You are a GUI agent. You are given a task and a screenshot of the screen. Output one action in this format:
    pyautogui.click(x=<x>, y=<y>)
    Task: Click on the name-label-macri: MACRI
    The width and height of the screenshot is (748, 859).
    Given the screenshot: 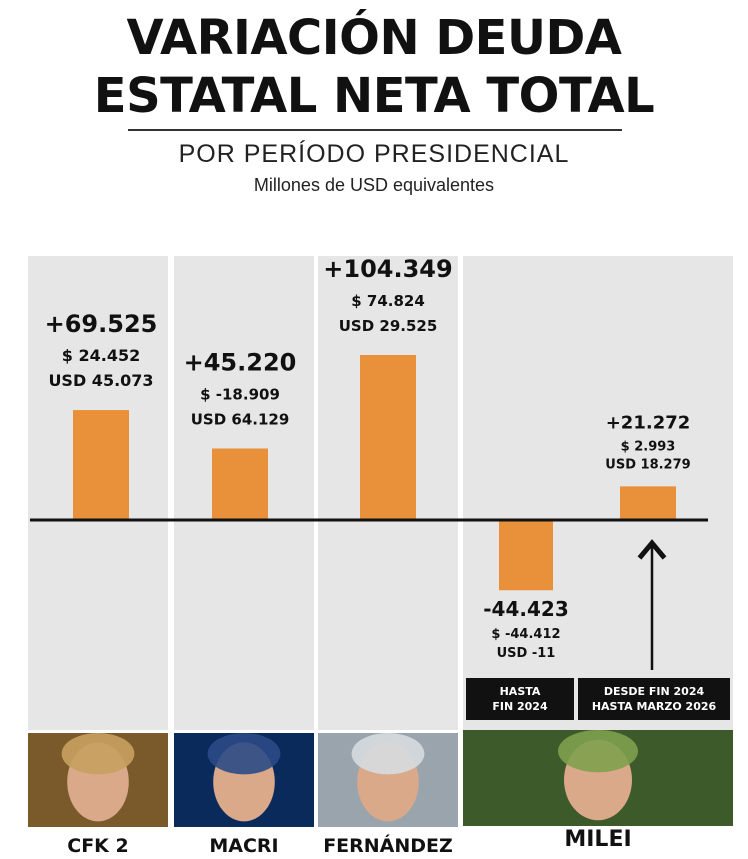 What is the action you would take?
    pyautogui.click(x=243, y=846)
    